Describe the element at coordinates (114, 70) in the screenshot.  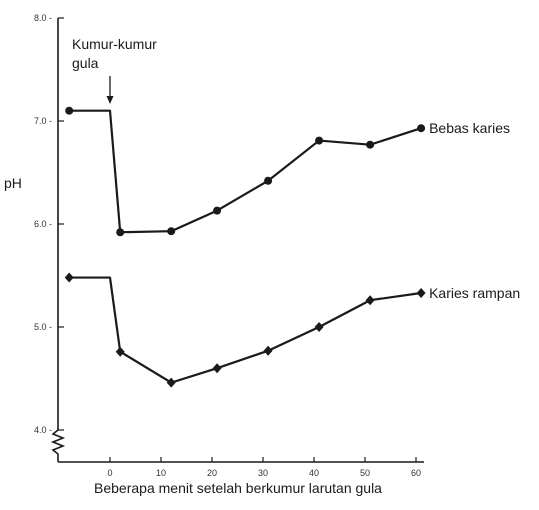
I see `annotation-kumur-gula: Kumur-kumur gula` at that location.